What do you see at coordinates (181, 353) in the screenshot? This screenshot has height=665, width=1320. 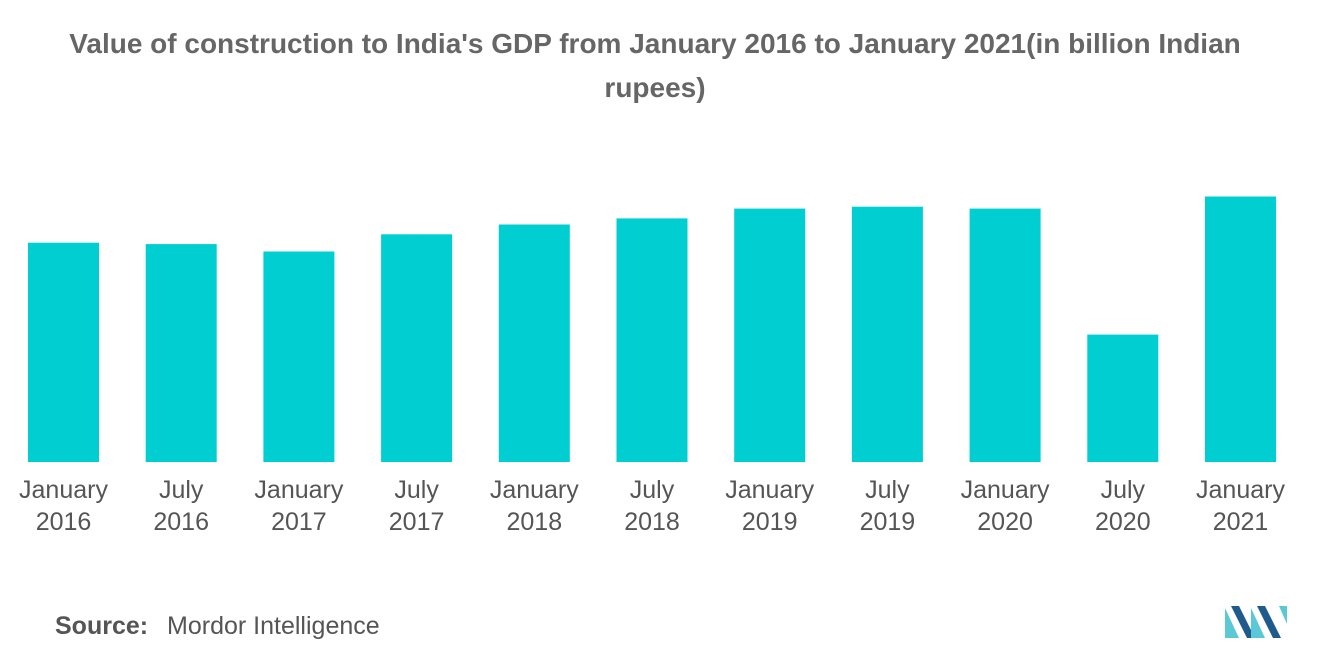 I see `bar-july-2016` at bounding box center [181, 353].